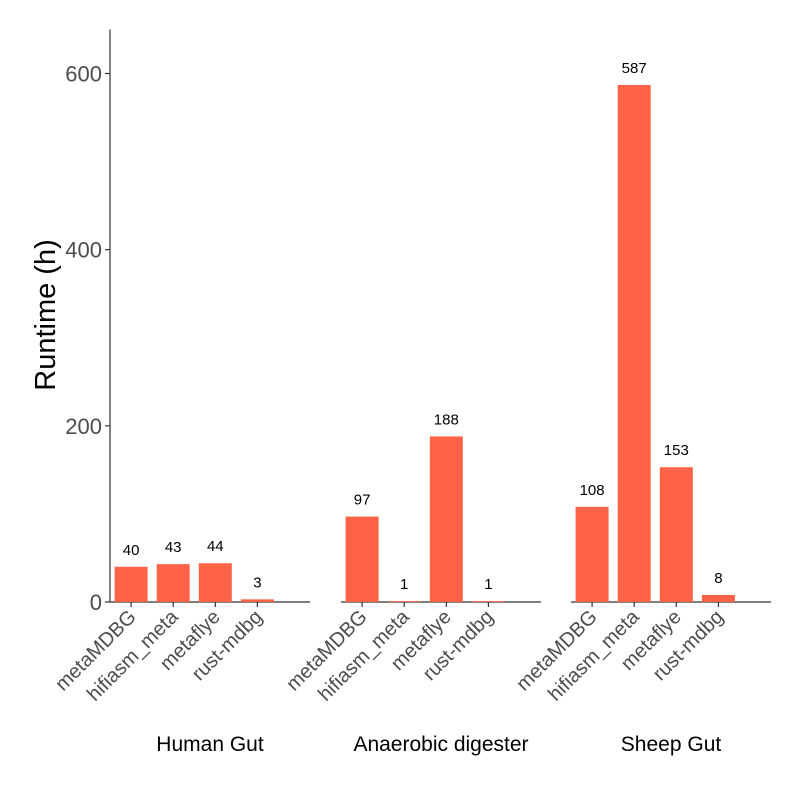 The height and width of the screenshot is (800, 800). I want to click on facet-label: Human Gut, so click(210, 744).